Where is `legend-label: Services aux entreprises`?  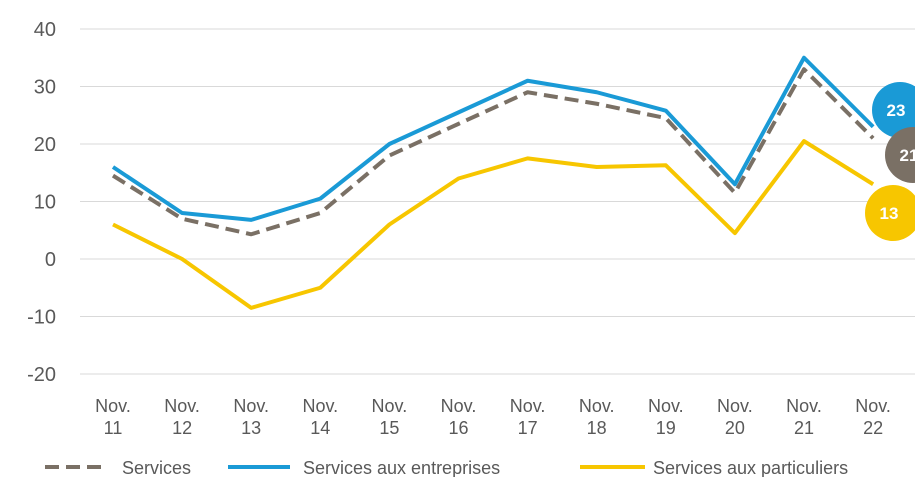
legend-label: Services aux entreprises is located at coordinates (401, 467).